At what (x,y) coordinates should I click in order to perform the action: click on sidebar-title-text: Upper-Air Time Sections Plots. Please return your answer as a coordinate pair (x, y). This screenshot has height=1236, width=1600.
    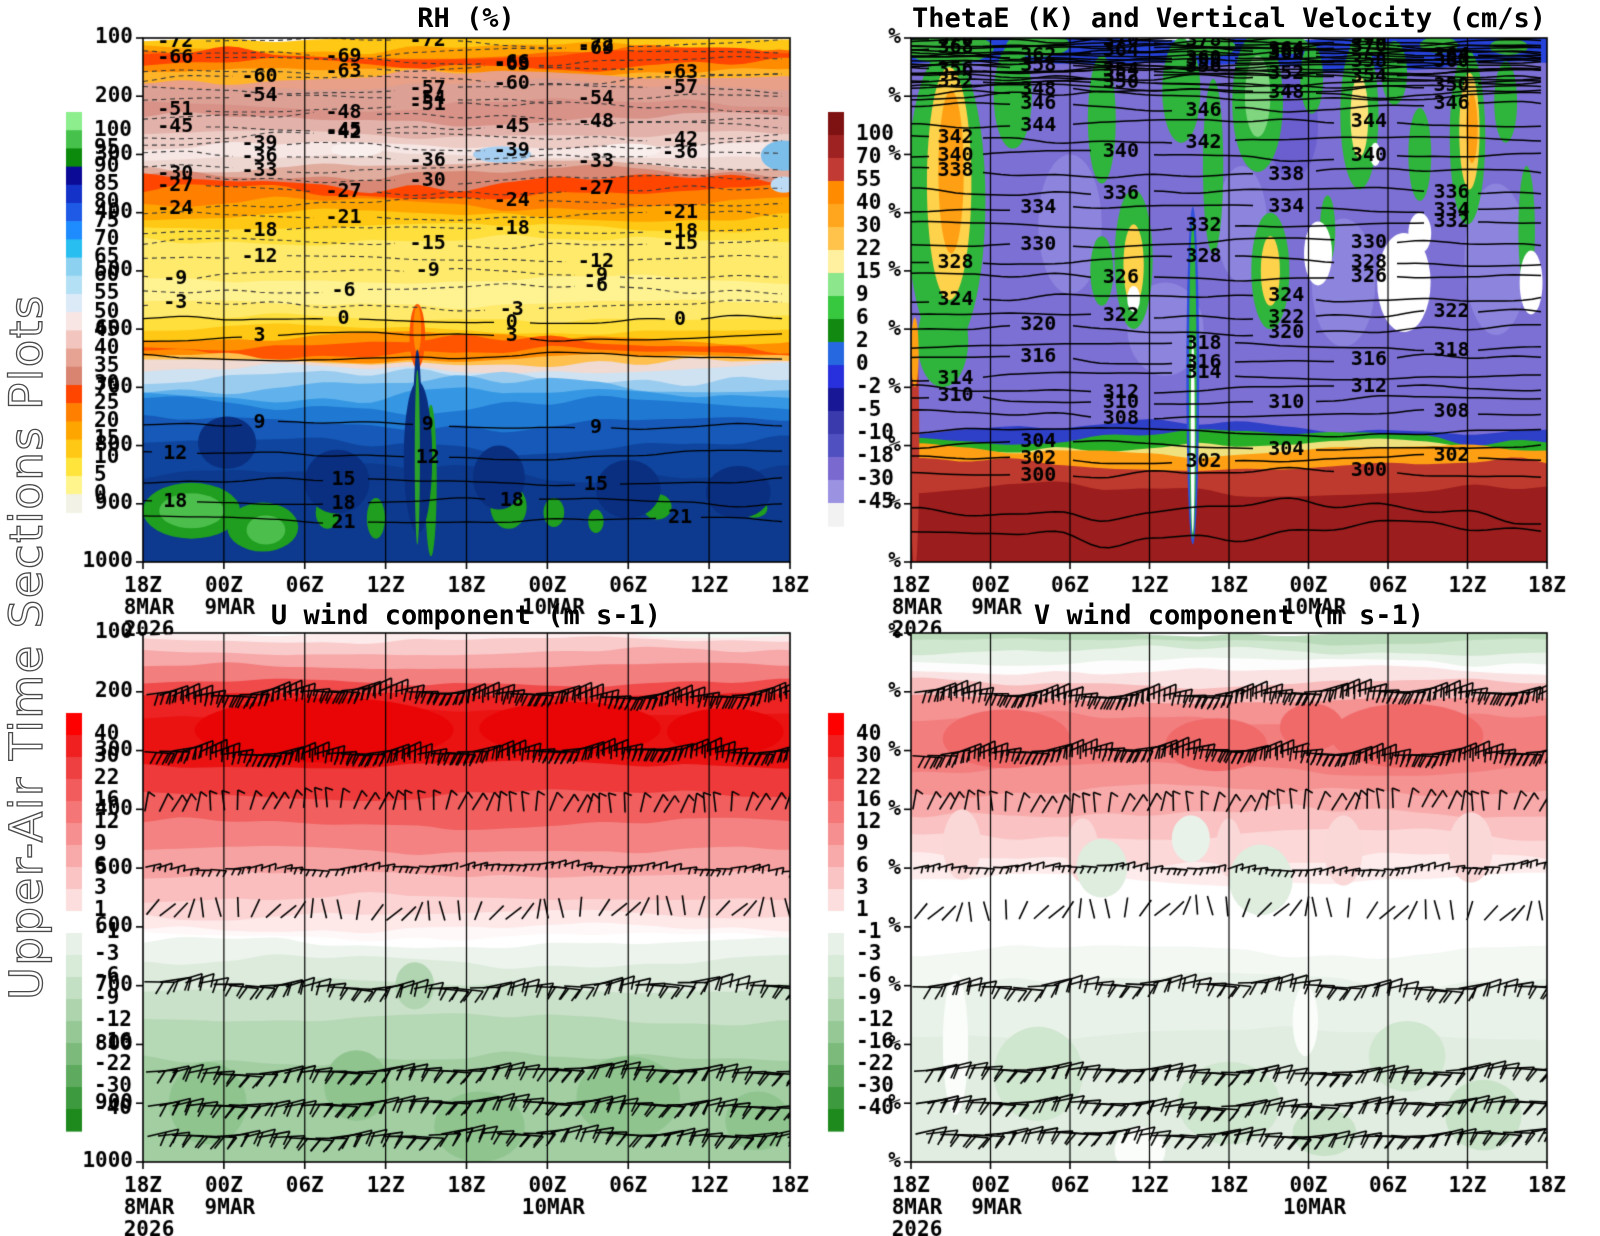
    Looking at the image, I should click on (26, 647).